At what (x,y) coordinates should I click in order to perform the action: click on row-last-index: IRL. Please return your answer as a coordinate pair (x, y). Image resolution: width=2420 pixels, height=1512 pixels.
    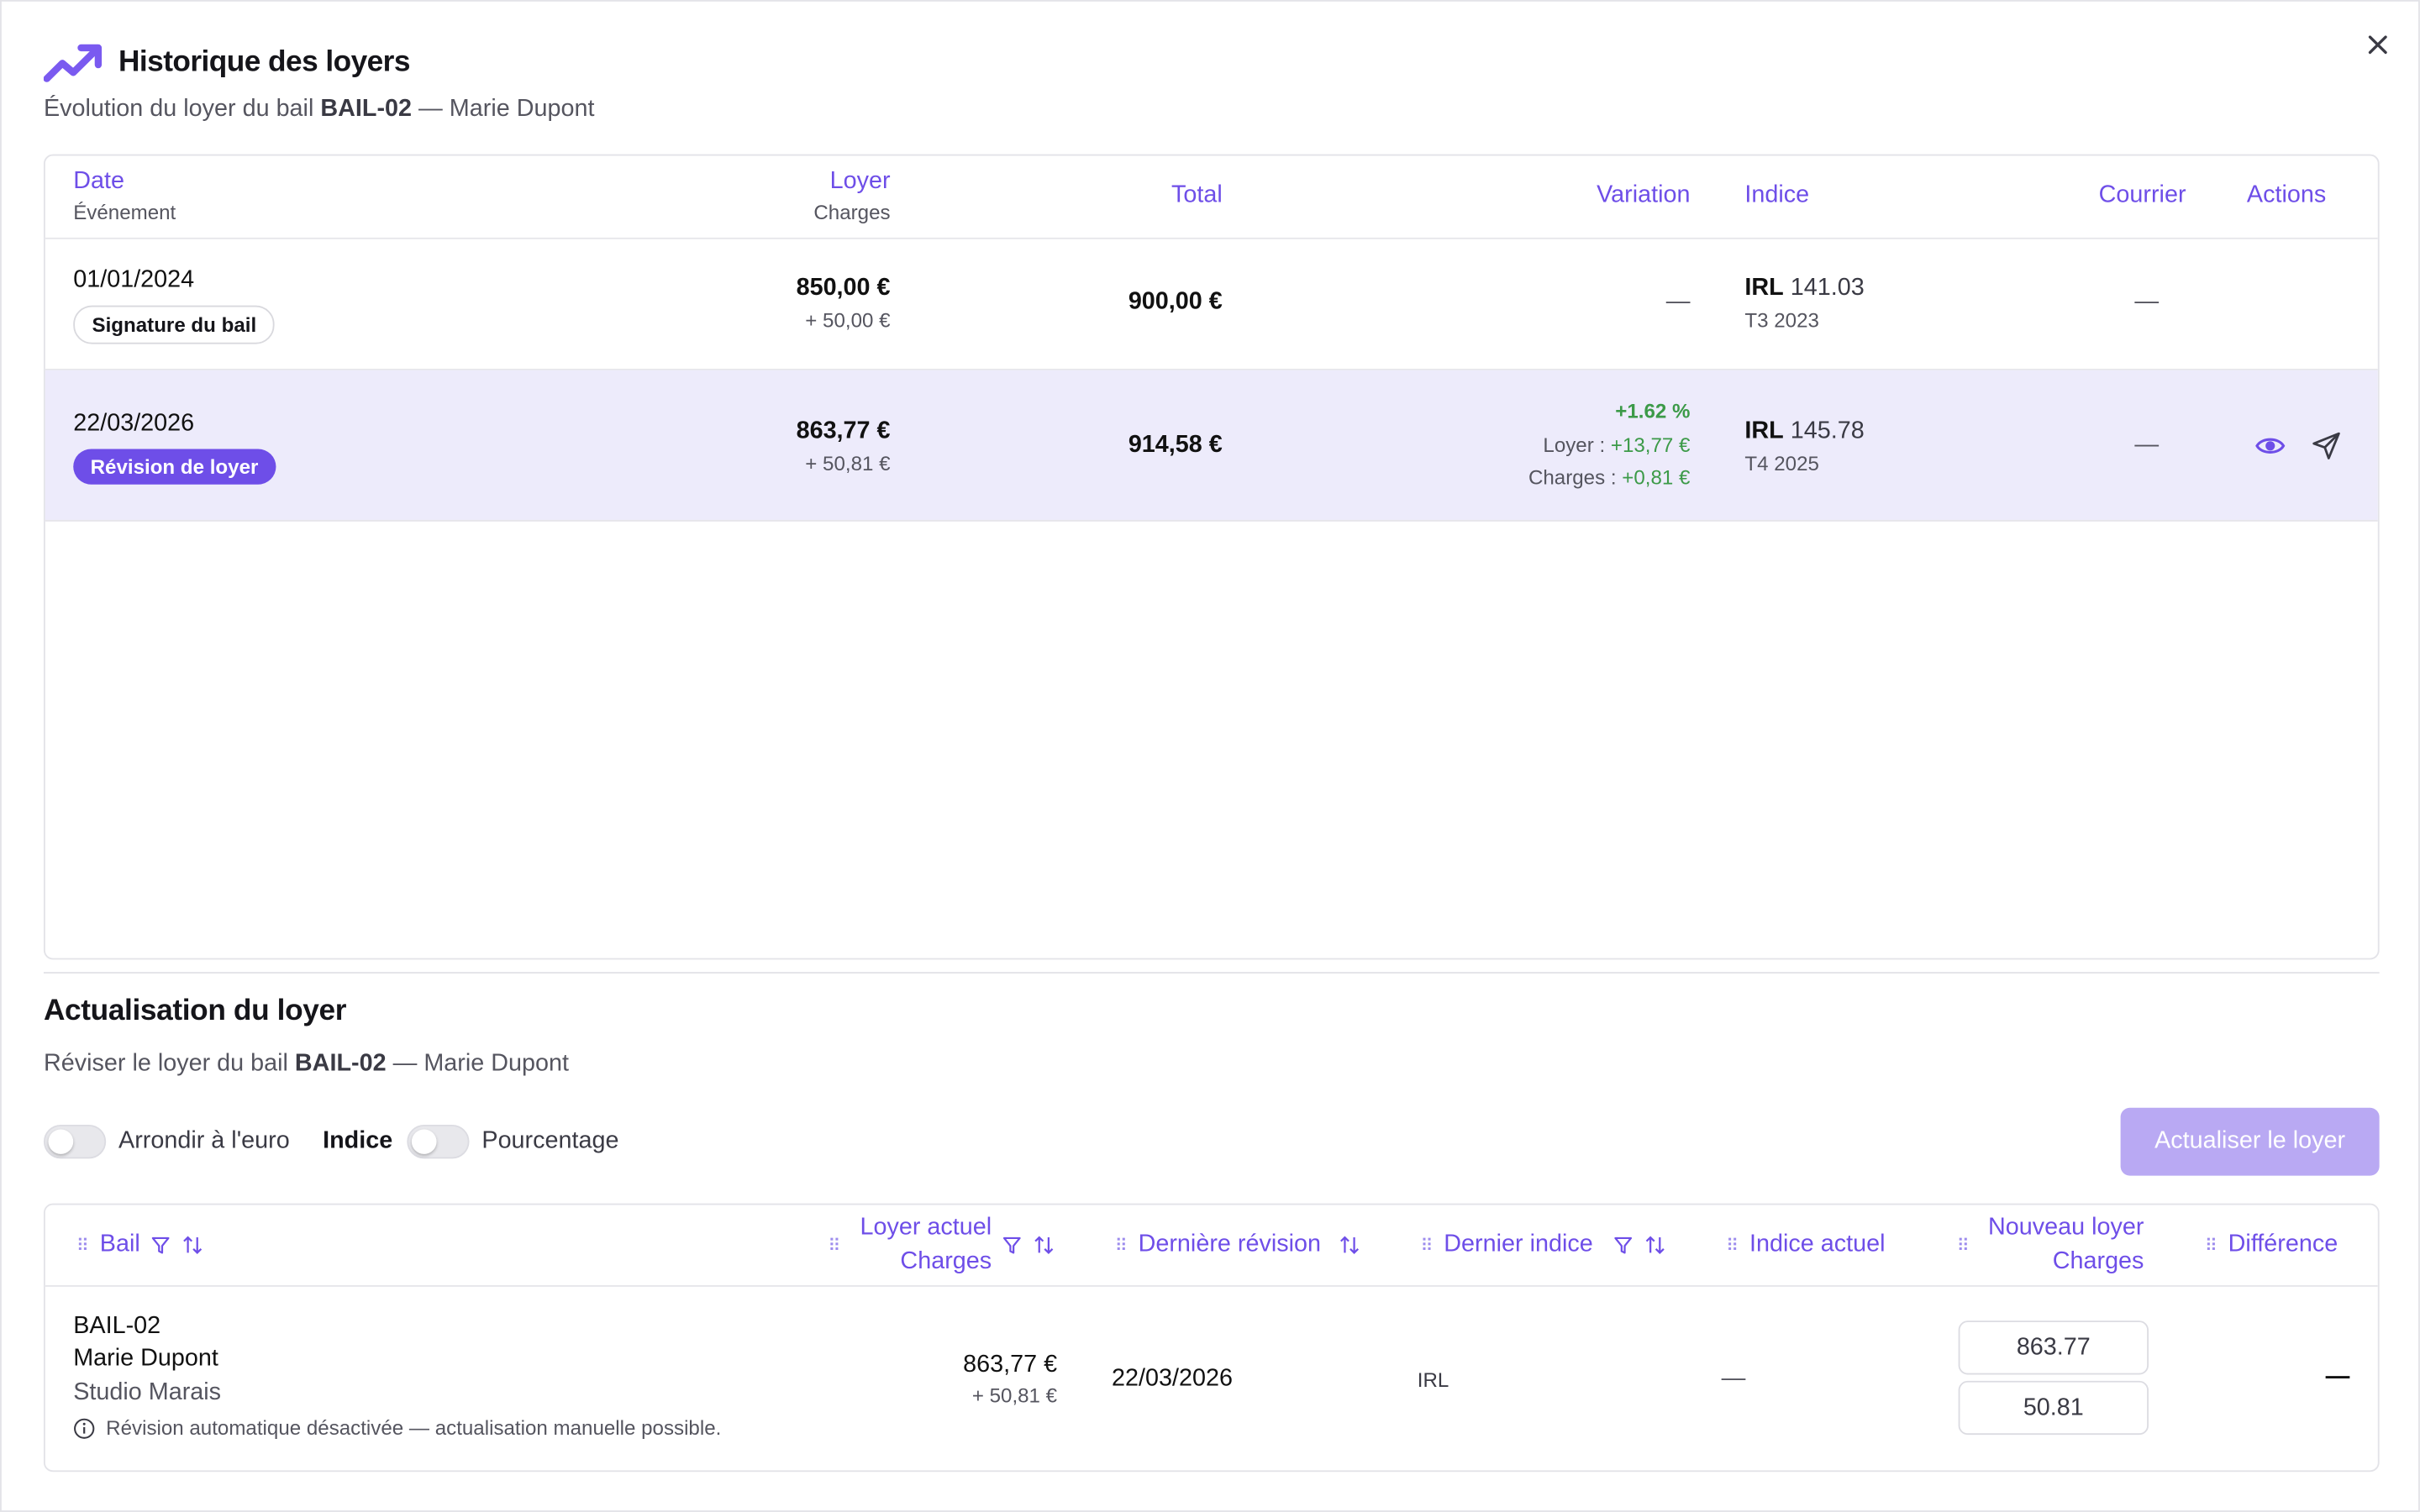
    Looking at the image, I should click on (1433, 1380).